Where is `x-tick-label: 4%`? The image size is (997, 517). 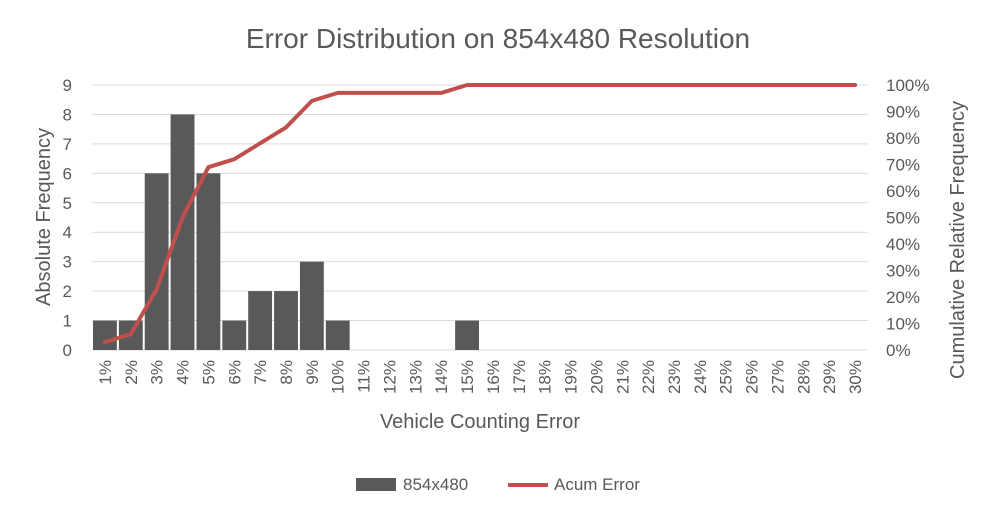 x-tick-label: 4% is located at coordinates (183, 372).